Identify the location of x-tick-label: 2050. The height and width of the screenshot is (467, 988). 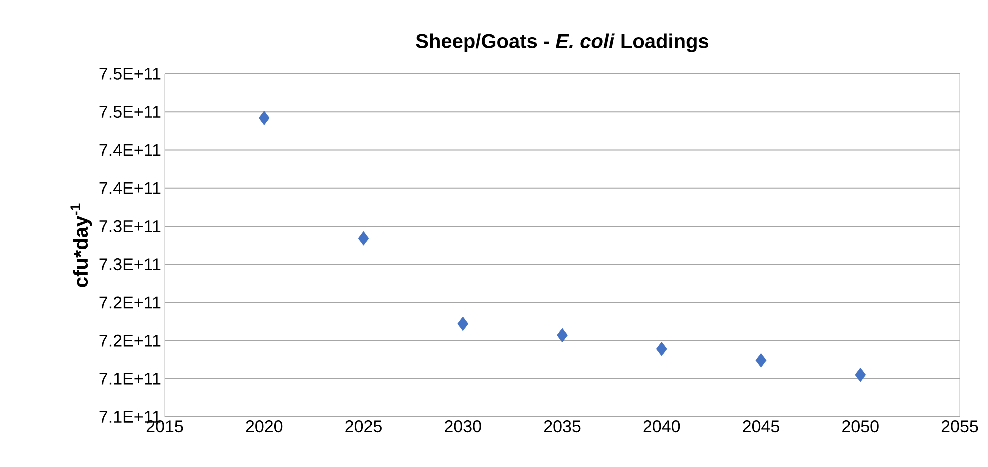
(860, 426).